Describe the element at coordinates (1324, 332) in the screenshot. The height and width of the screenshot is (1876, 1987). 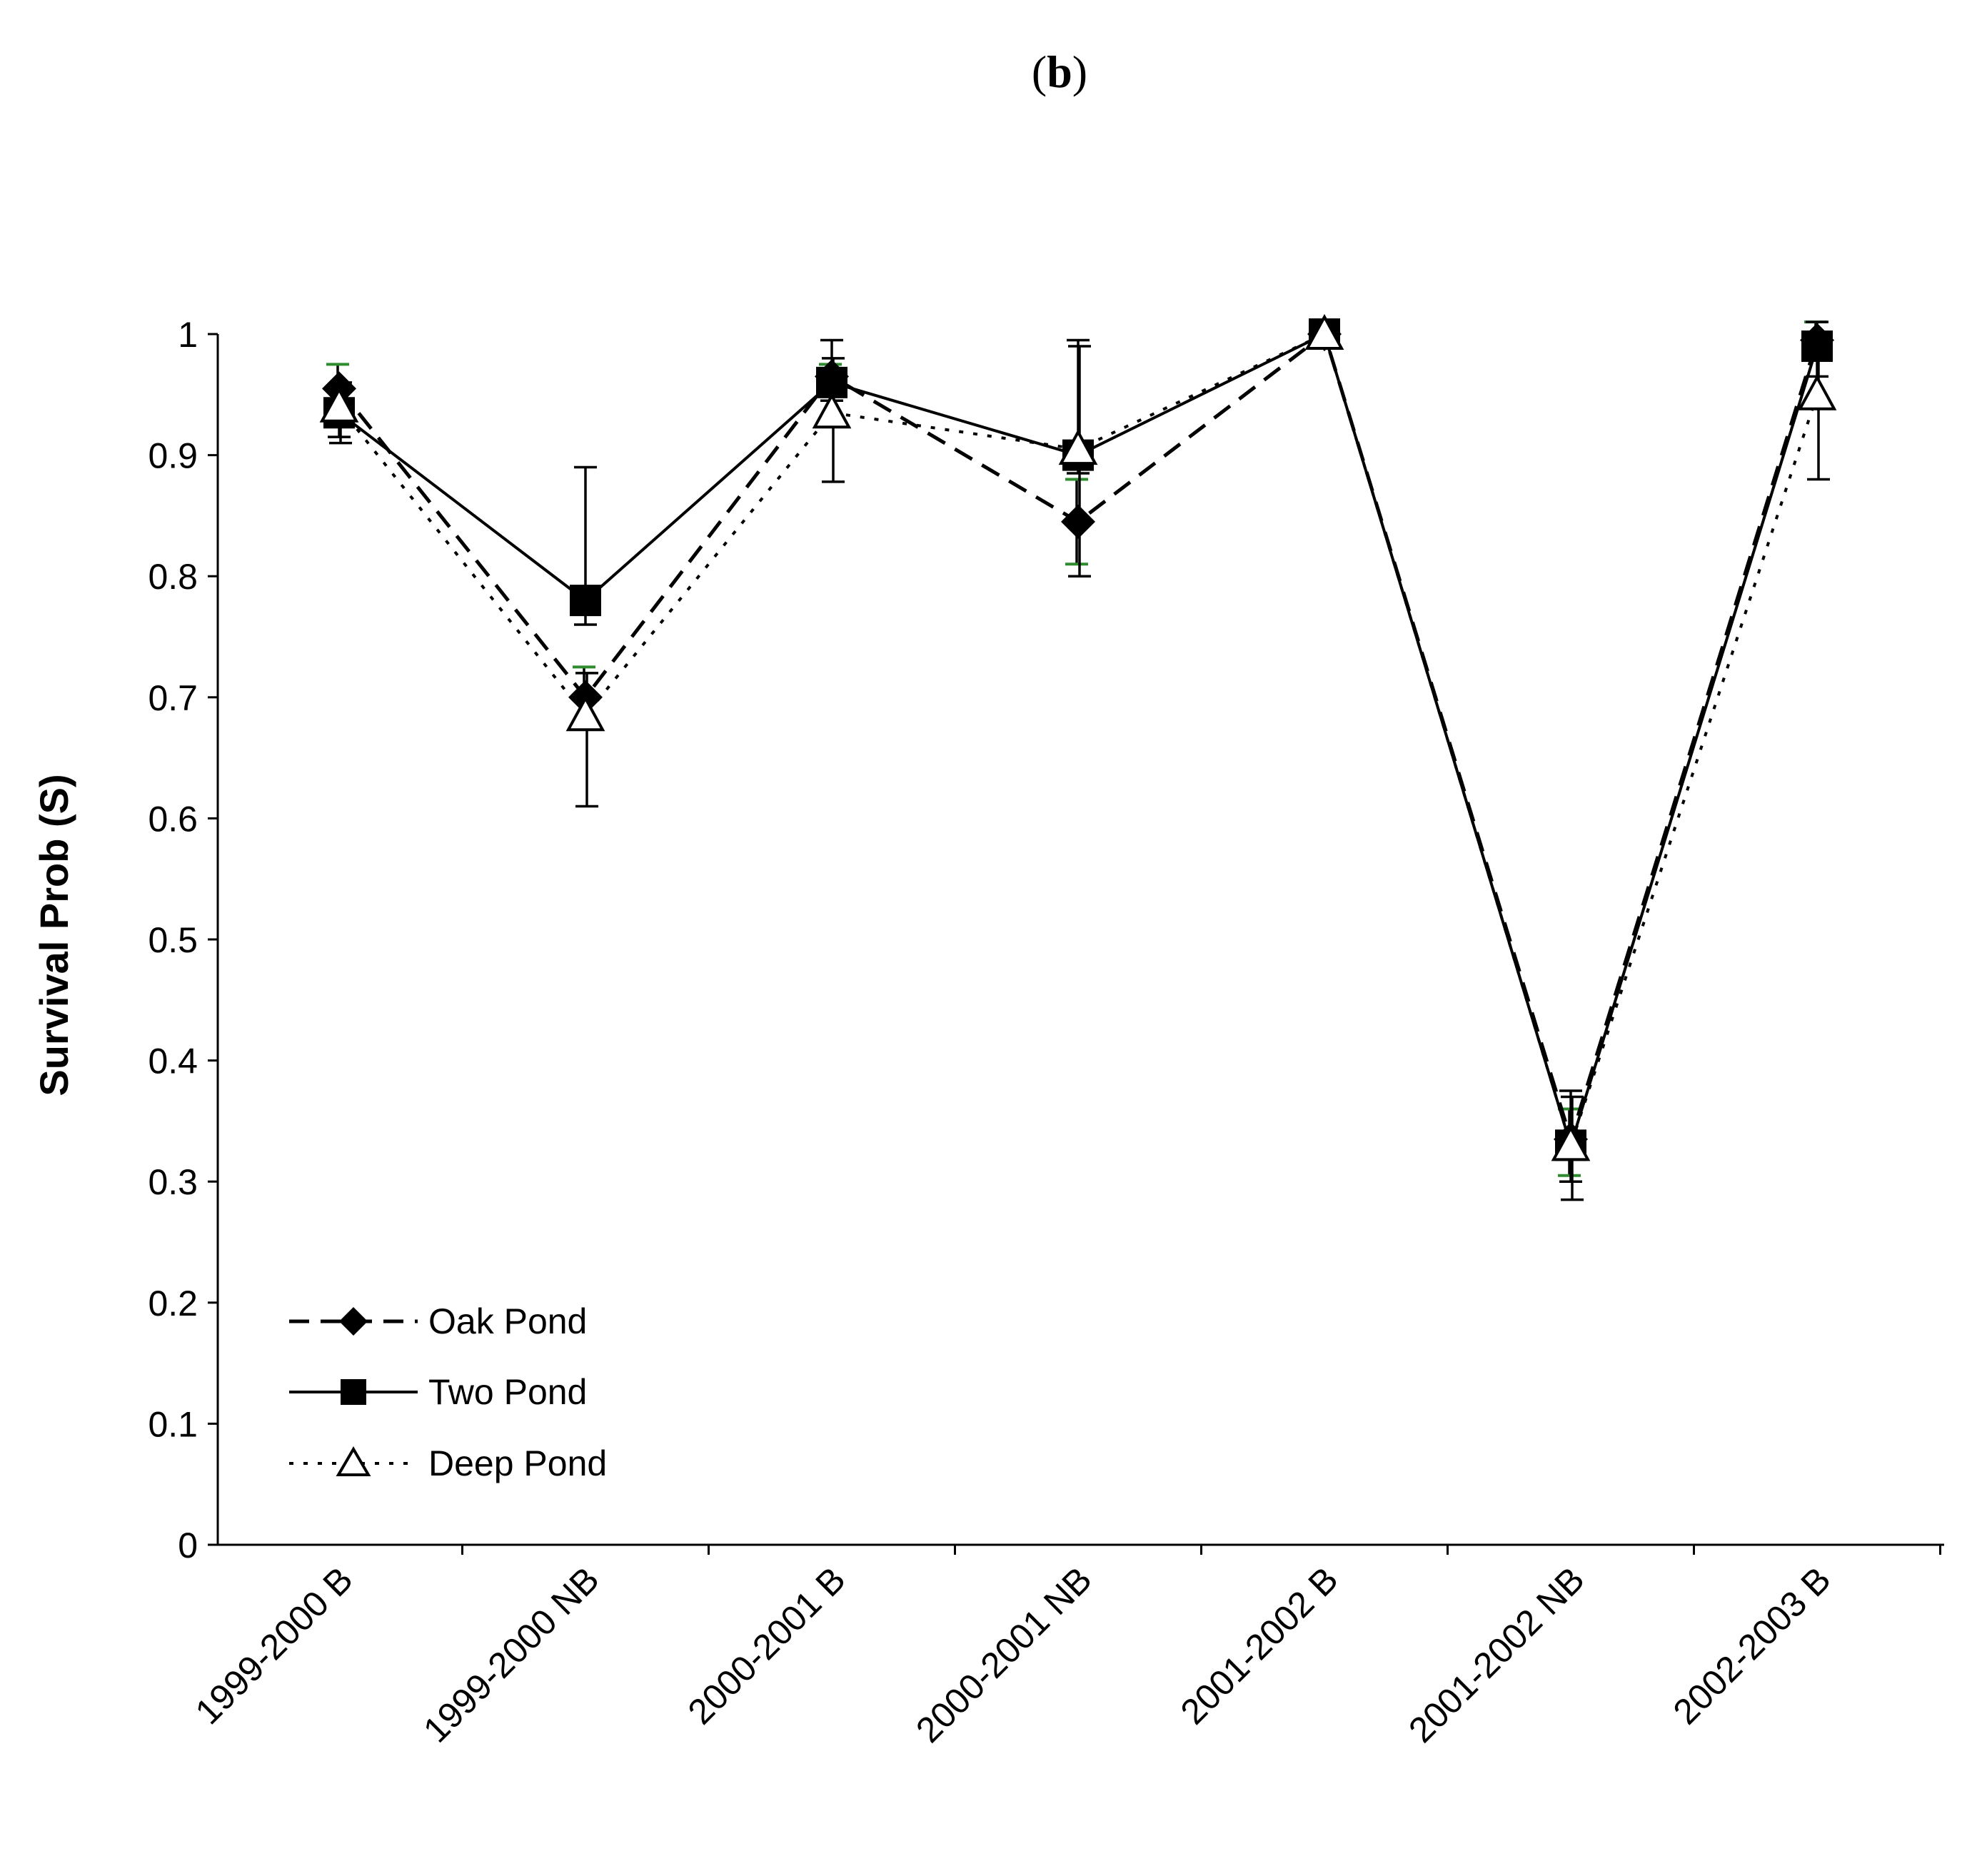
I see `marker-deep-pond-2001-2002-b` at that location.